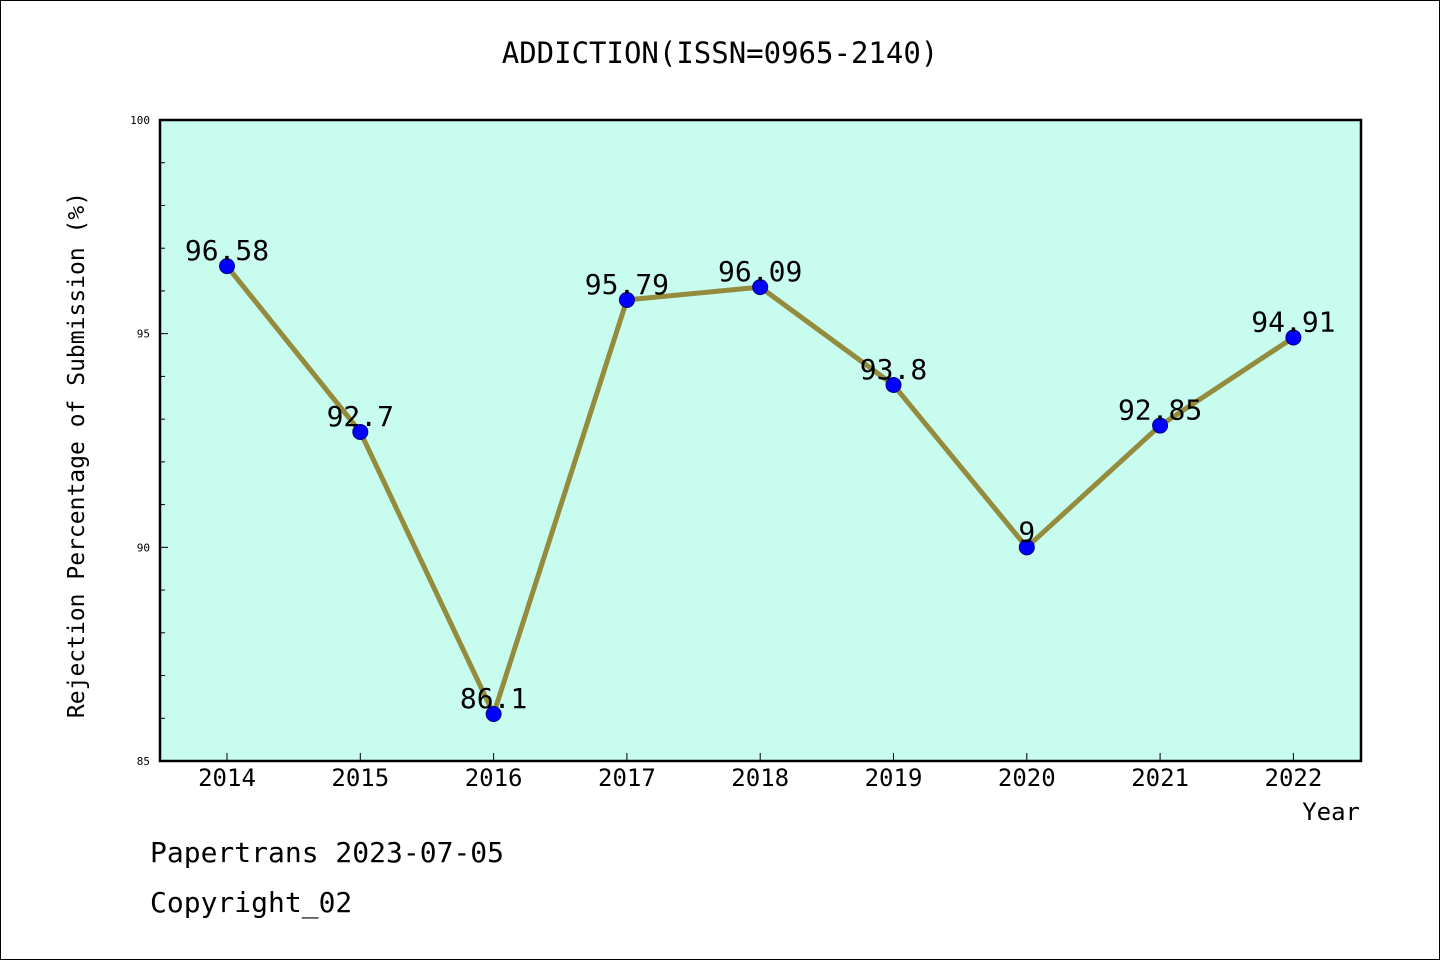 This screenshot has height=960, width=1440. What do you see at coordinates (360, 416) in the screenshot?
I see `data-label: 92.7` at bounding box center [360, 416].